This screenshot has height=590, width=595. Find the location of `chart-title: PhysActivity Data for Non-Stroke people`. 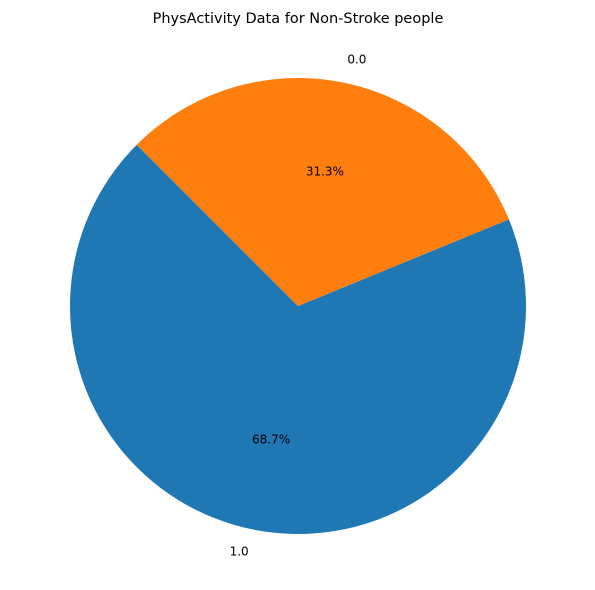

chart-title: PhysActivity Data for Non-Stroke people is located at coordinates (298, 19).